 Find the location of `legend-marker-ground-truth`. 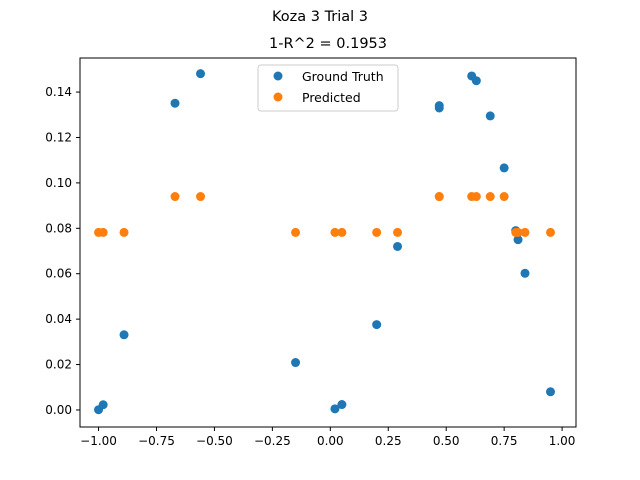

legend-marker-ground-truth is located at coordinates (278, 76).